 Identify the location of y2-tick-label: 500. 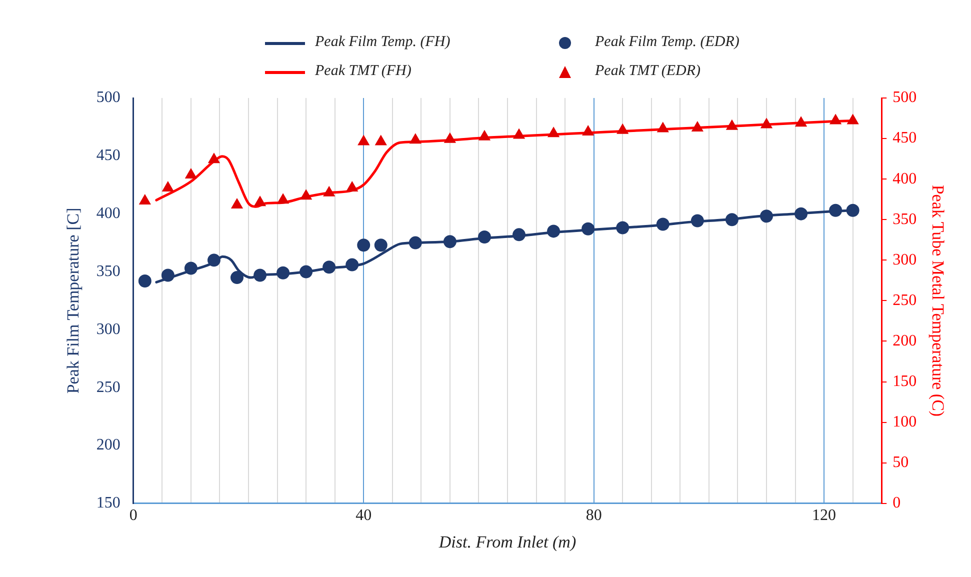
(904, 97).